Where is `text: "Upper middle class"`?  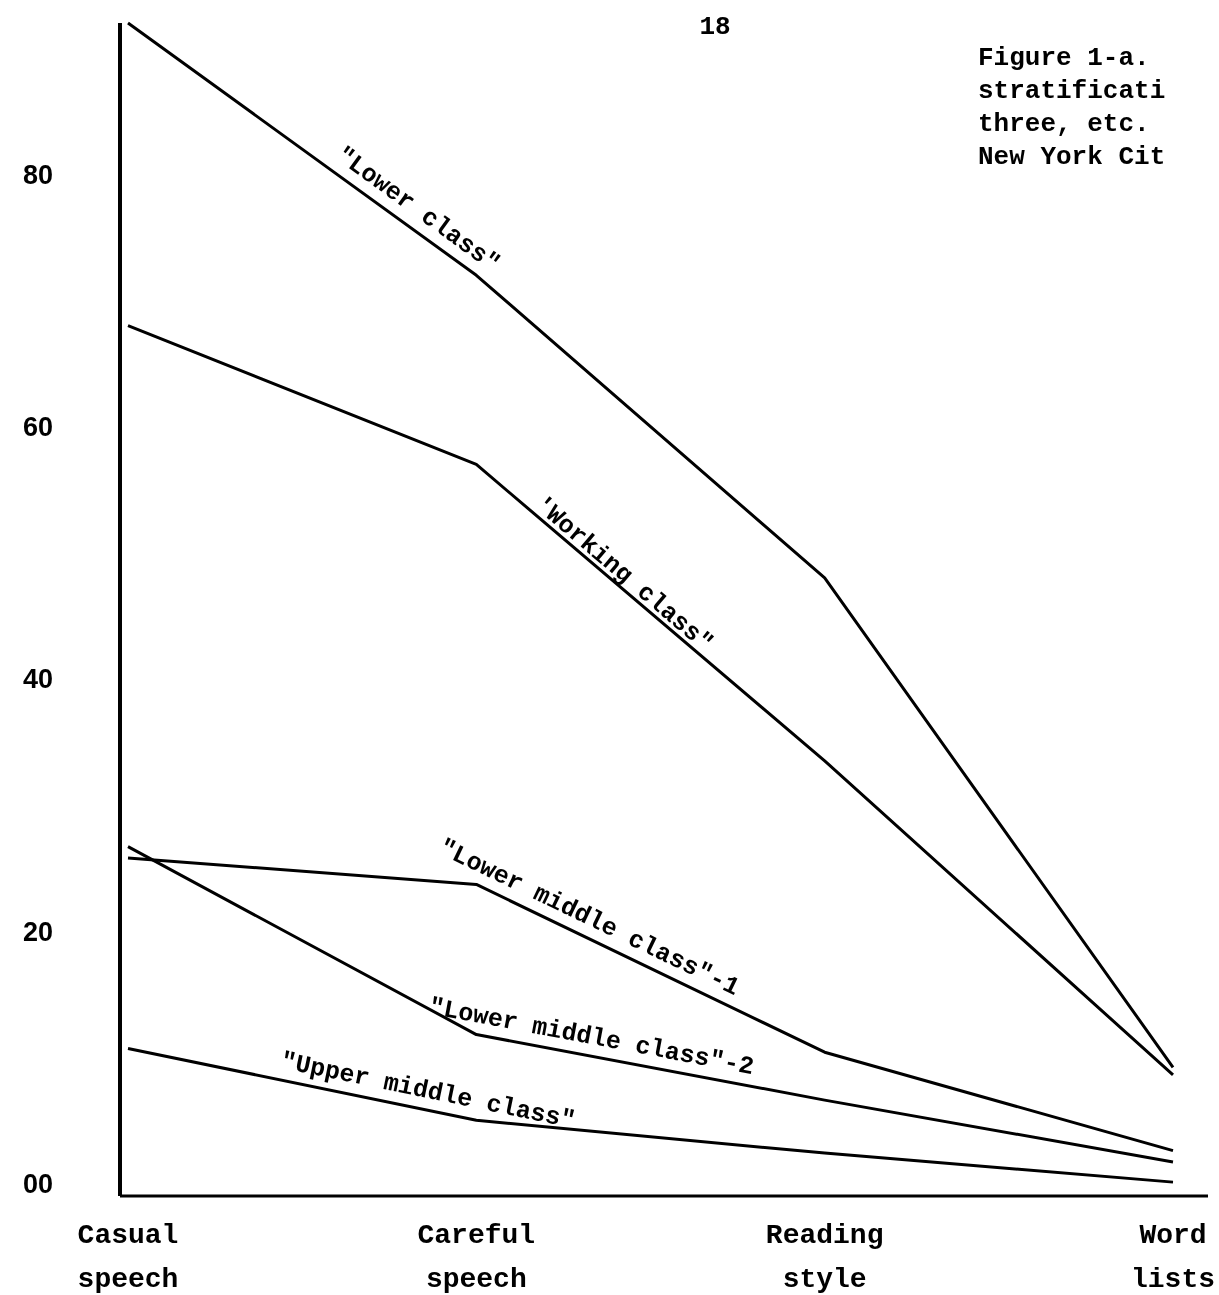 text: "Upper middle class" is located at coordinates (427, 1091).